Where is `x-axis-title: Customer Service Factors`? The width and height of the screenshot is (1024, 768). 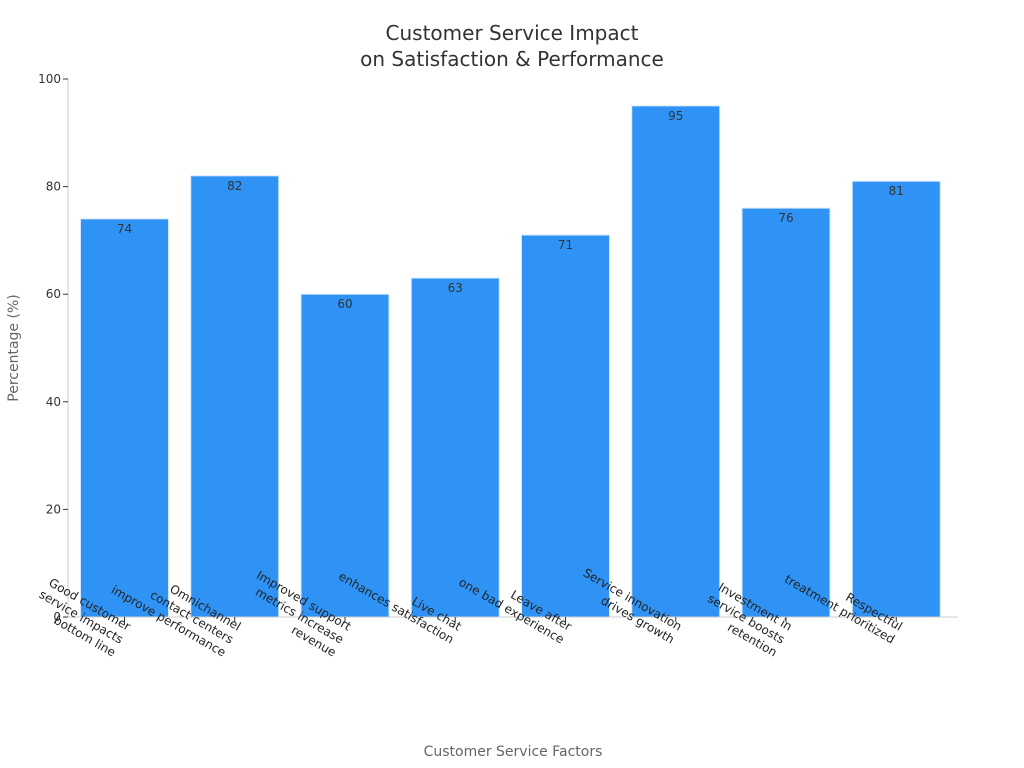 x-axis-title: Customer Service Factors is located at coordinates (513, 752).